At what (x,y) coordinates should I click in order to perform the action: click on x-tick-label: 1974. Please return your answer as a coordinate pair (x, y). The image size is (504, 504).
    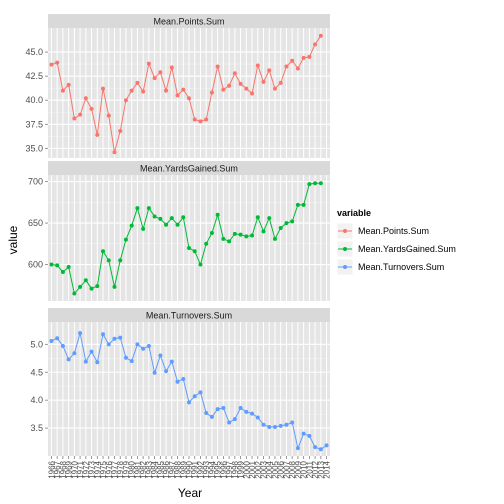
    Looking at the image, I should click on (97, 469).